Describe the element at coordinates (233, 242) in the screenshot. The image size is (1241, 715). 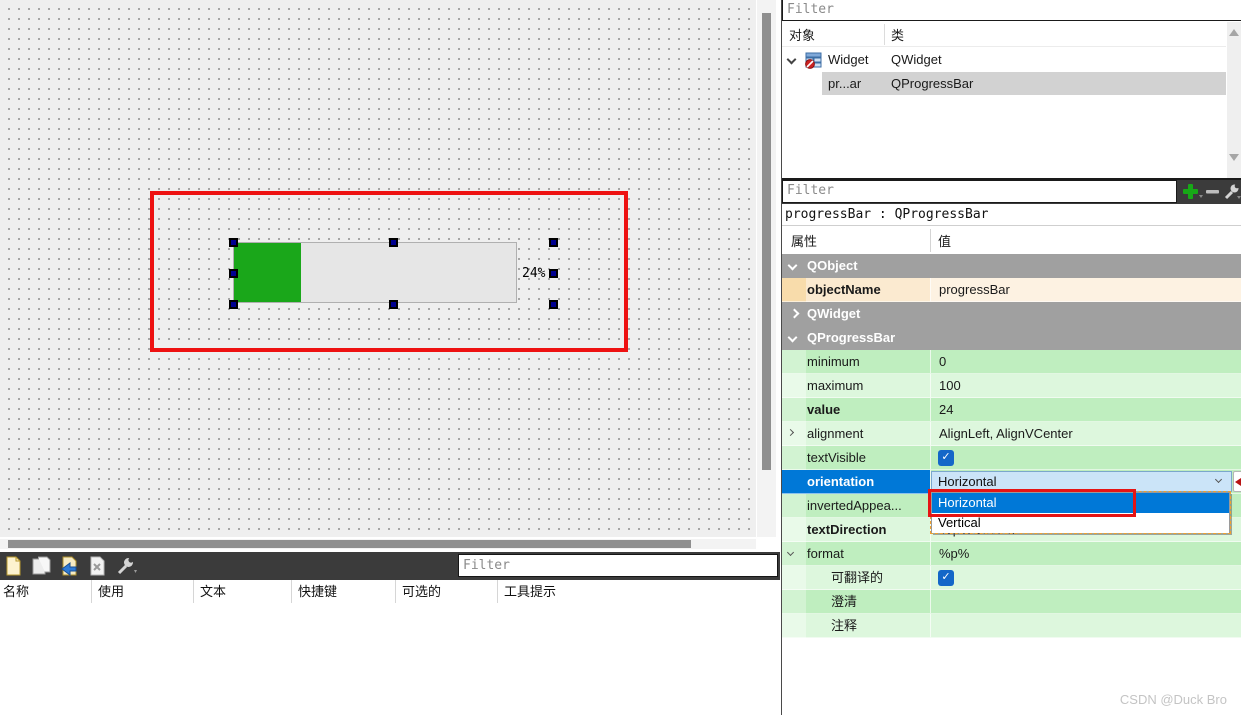
I see `selection-handle-top-left` at that location.